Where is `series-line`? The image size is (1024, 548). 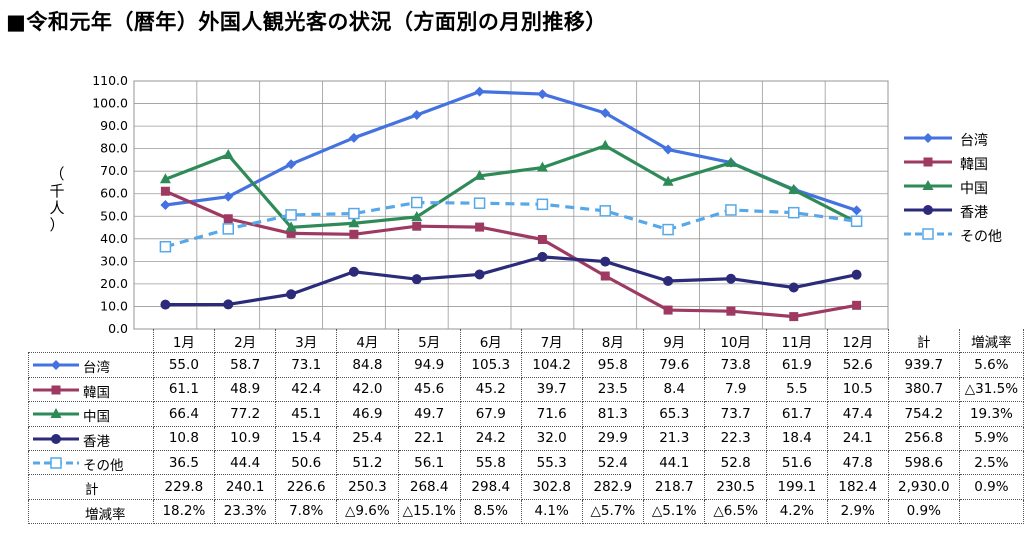
series-line is located at coordinates (511, 186).